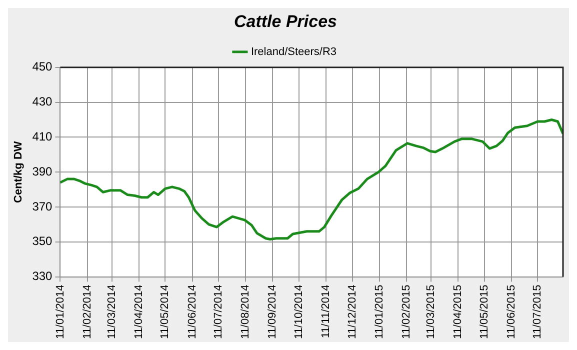 The width and height of the screenshot is (577, 350). I want to click on x-tick-label: 11/07/2014, so click(218, 312).